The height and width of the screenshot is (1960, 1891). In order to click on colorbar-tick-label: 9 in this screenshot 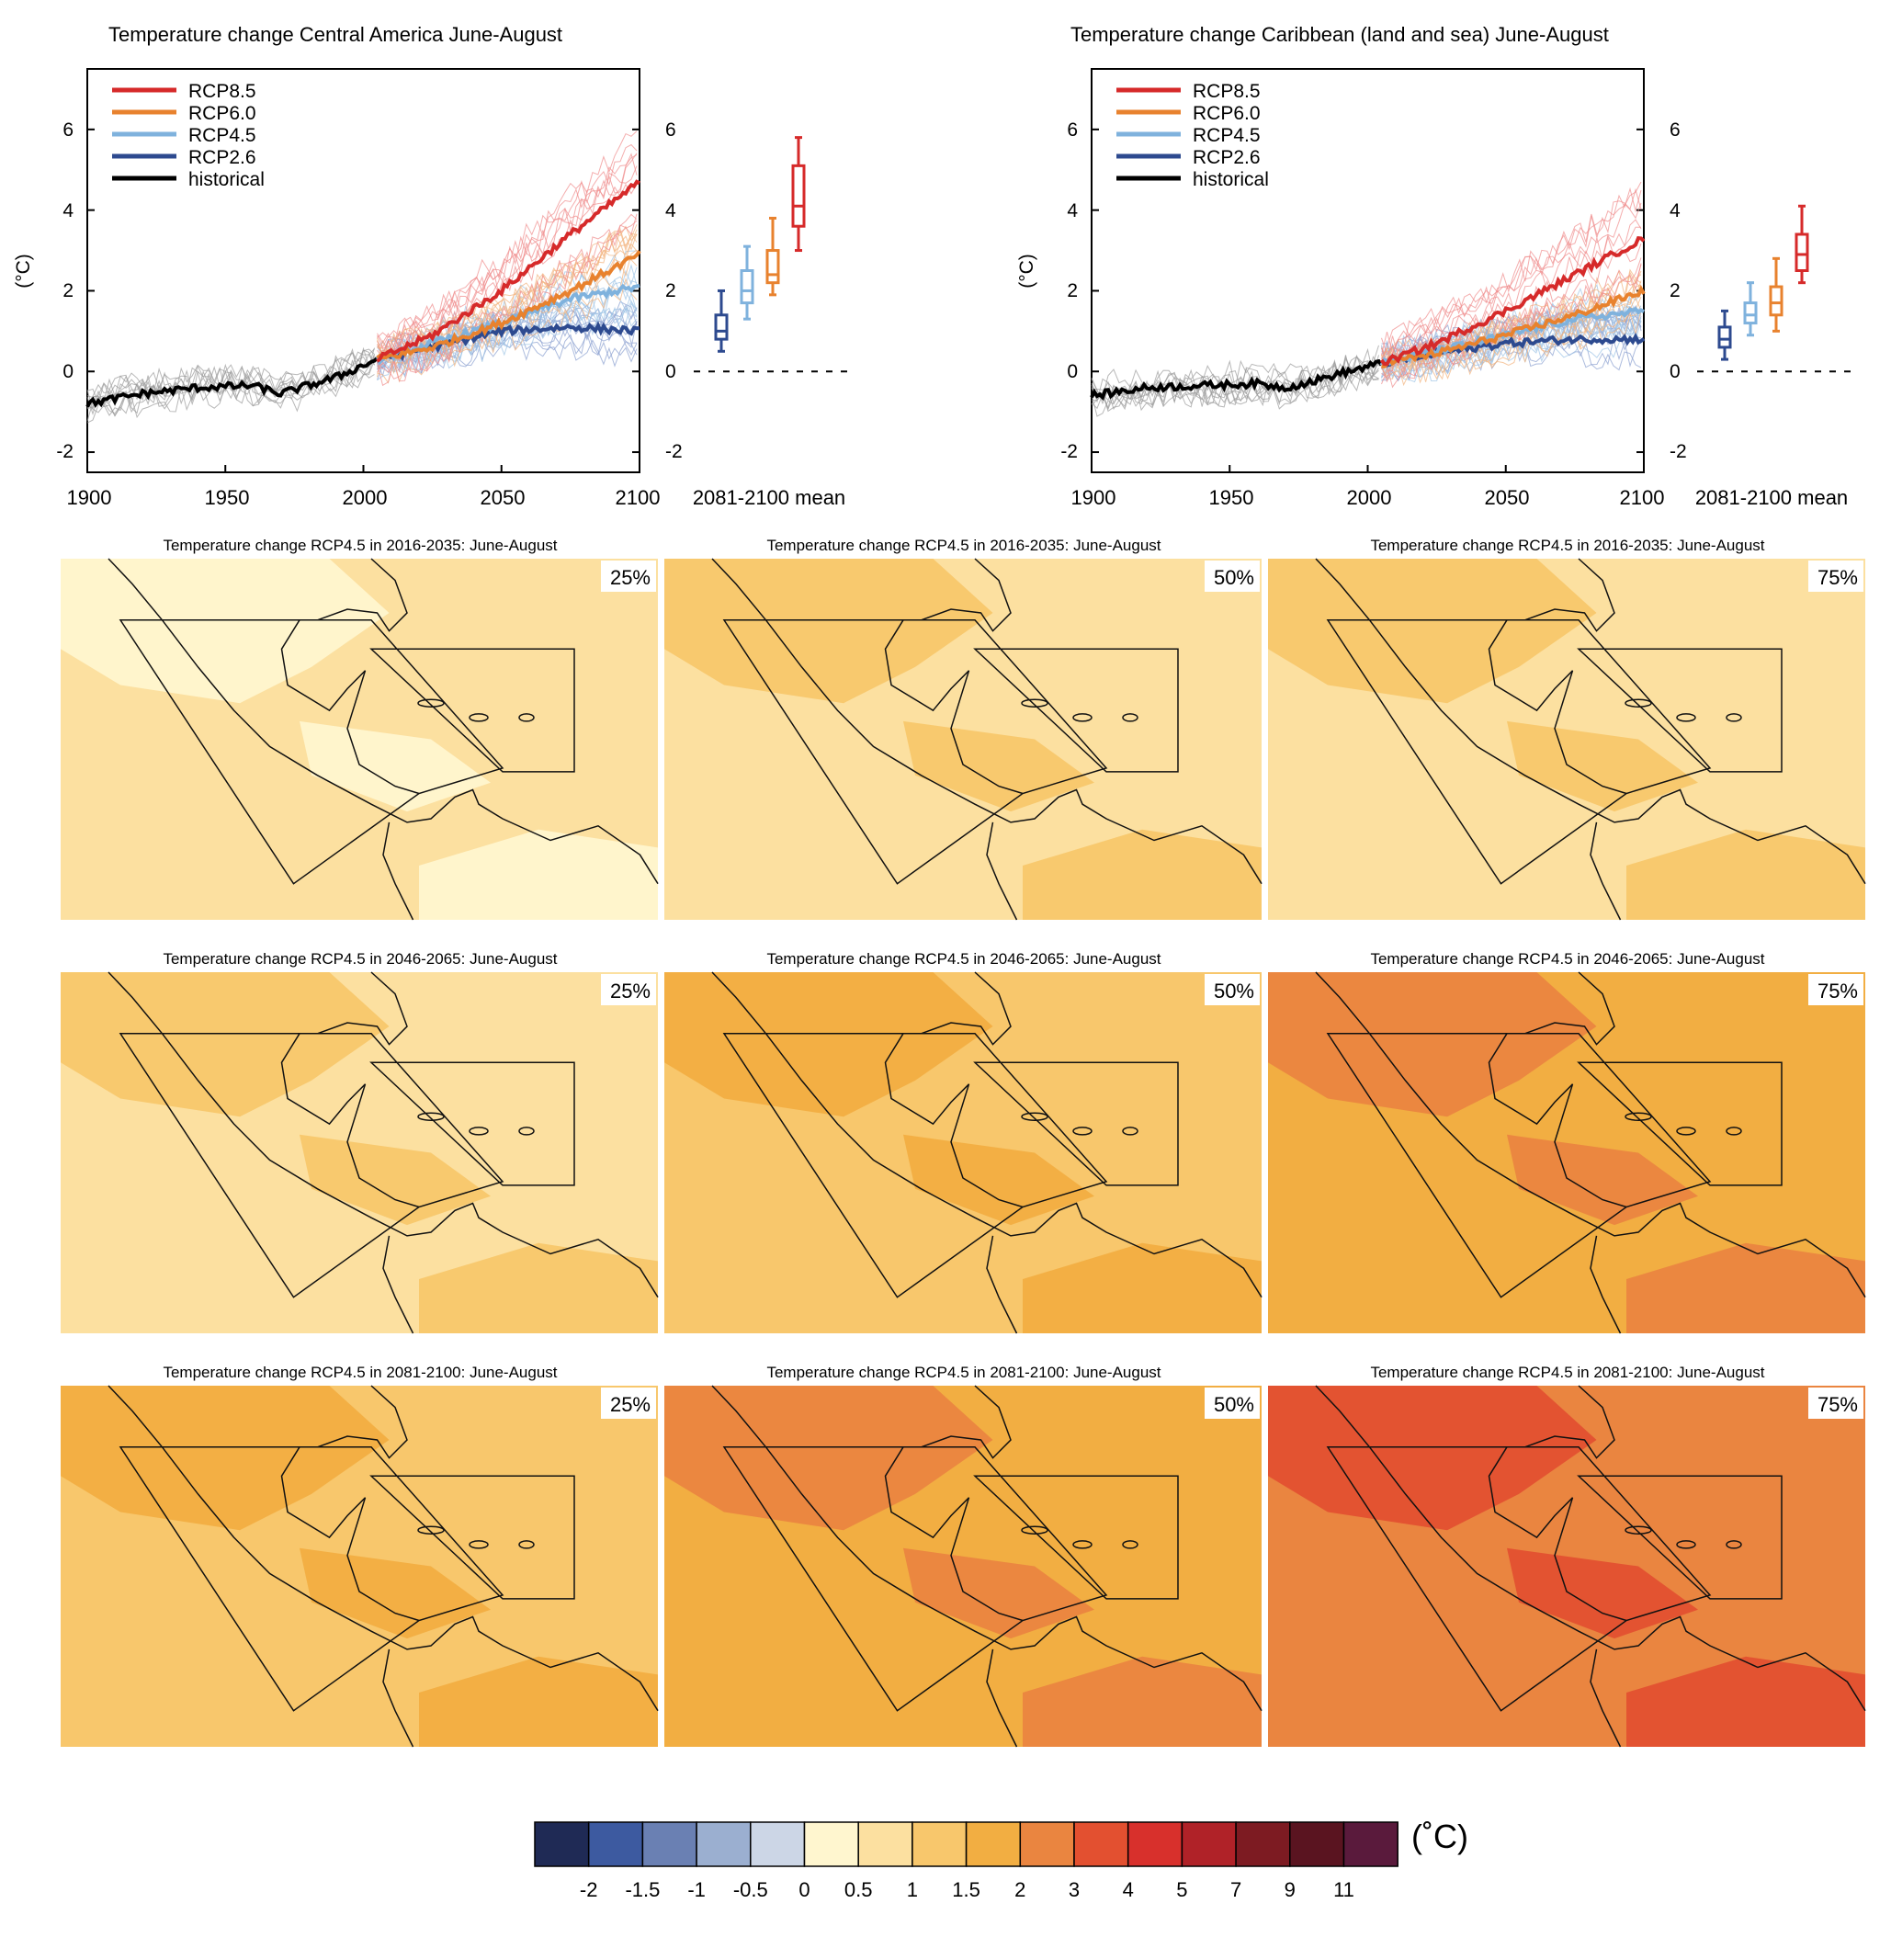, I will do `click(1291, 1889)`.